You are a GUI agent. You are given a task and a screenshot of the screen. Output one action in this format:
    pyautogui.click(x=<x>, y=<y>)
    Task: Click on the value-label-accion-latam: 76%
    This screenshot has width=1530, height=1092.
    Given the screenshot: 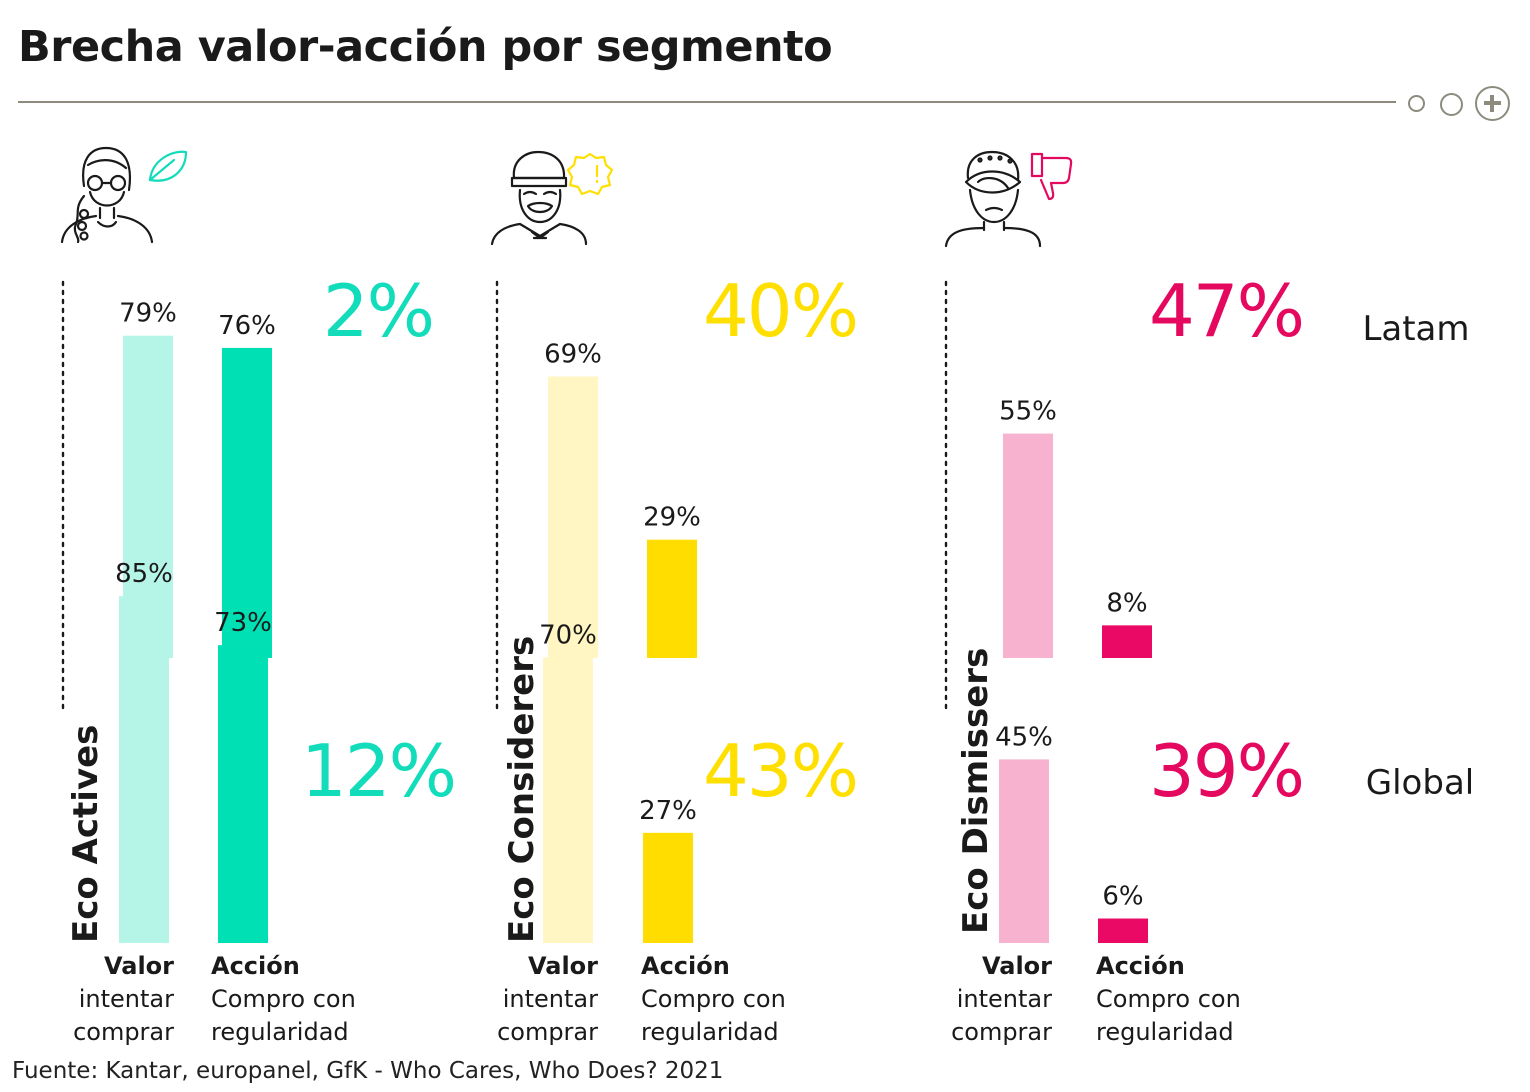 What is the action you would take?
    pyautogui.click(x=247, y=326)
    